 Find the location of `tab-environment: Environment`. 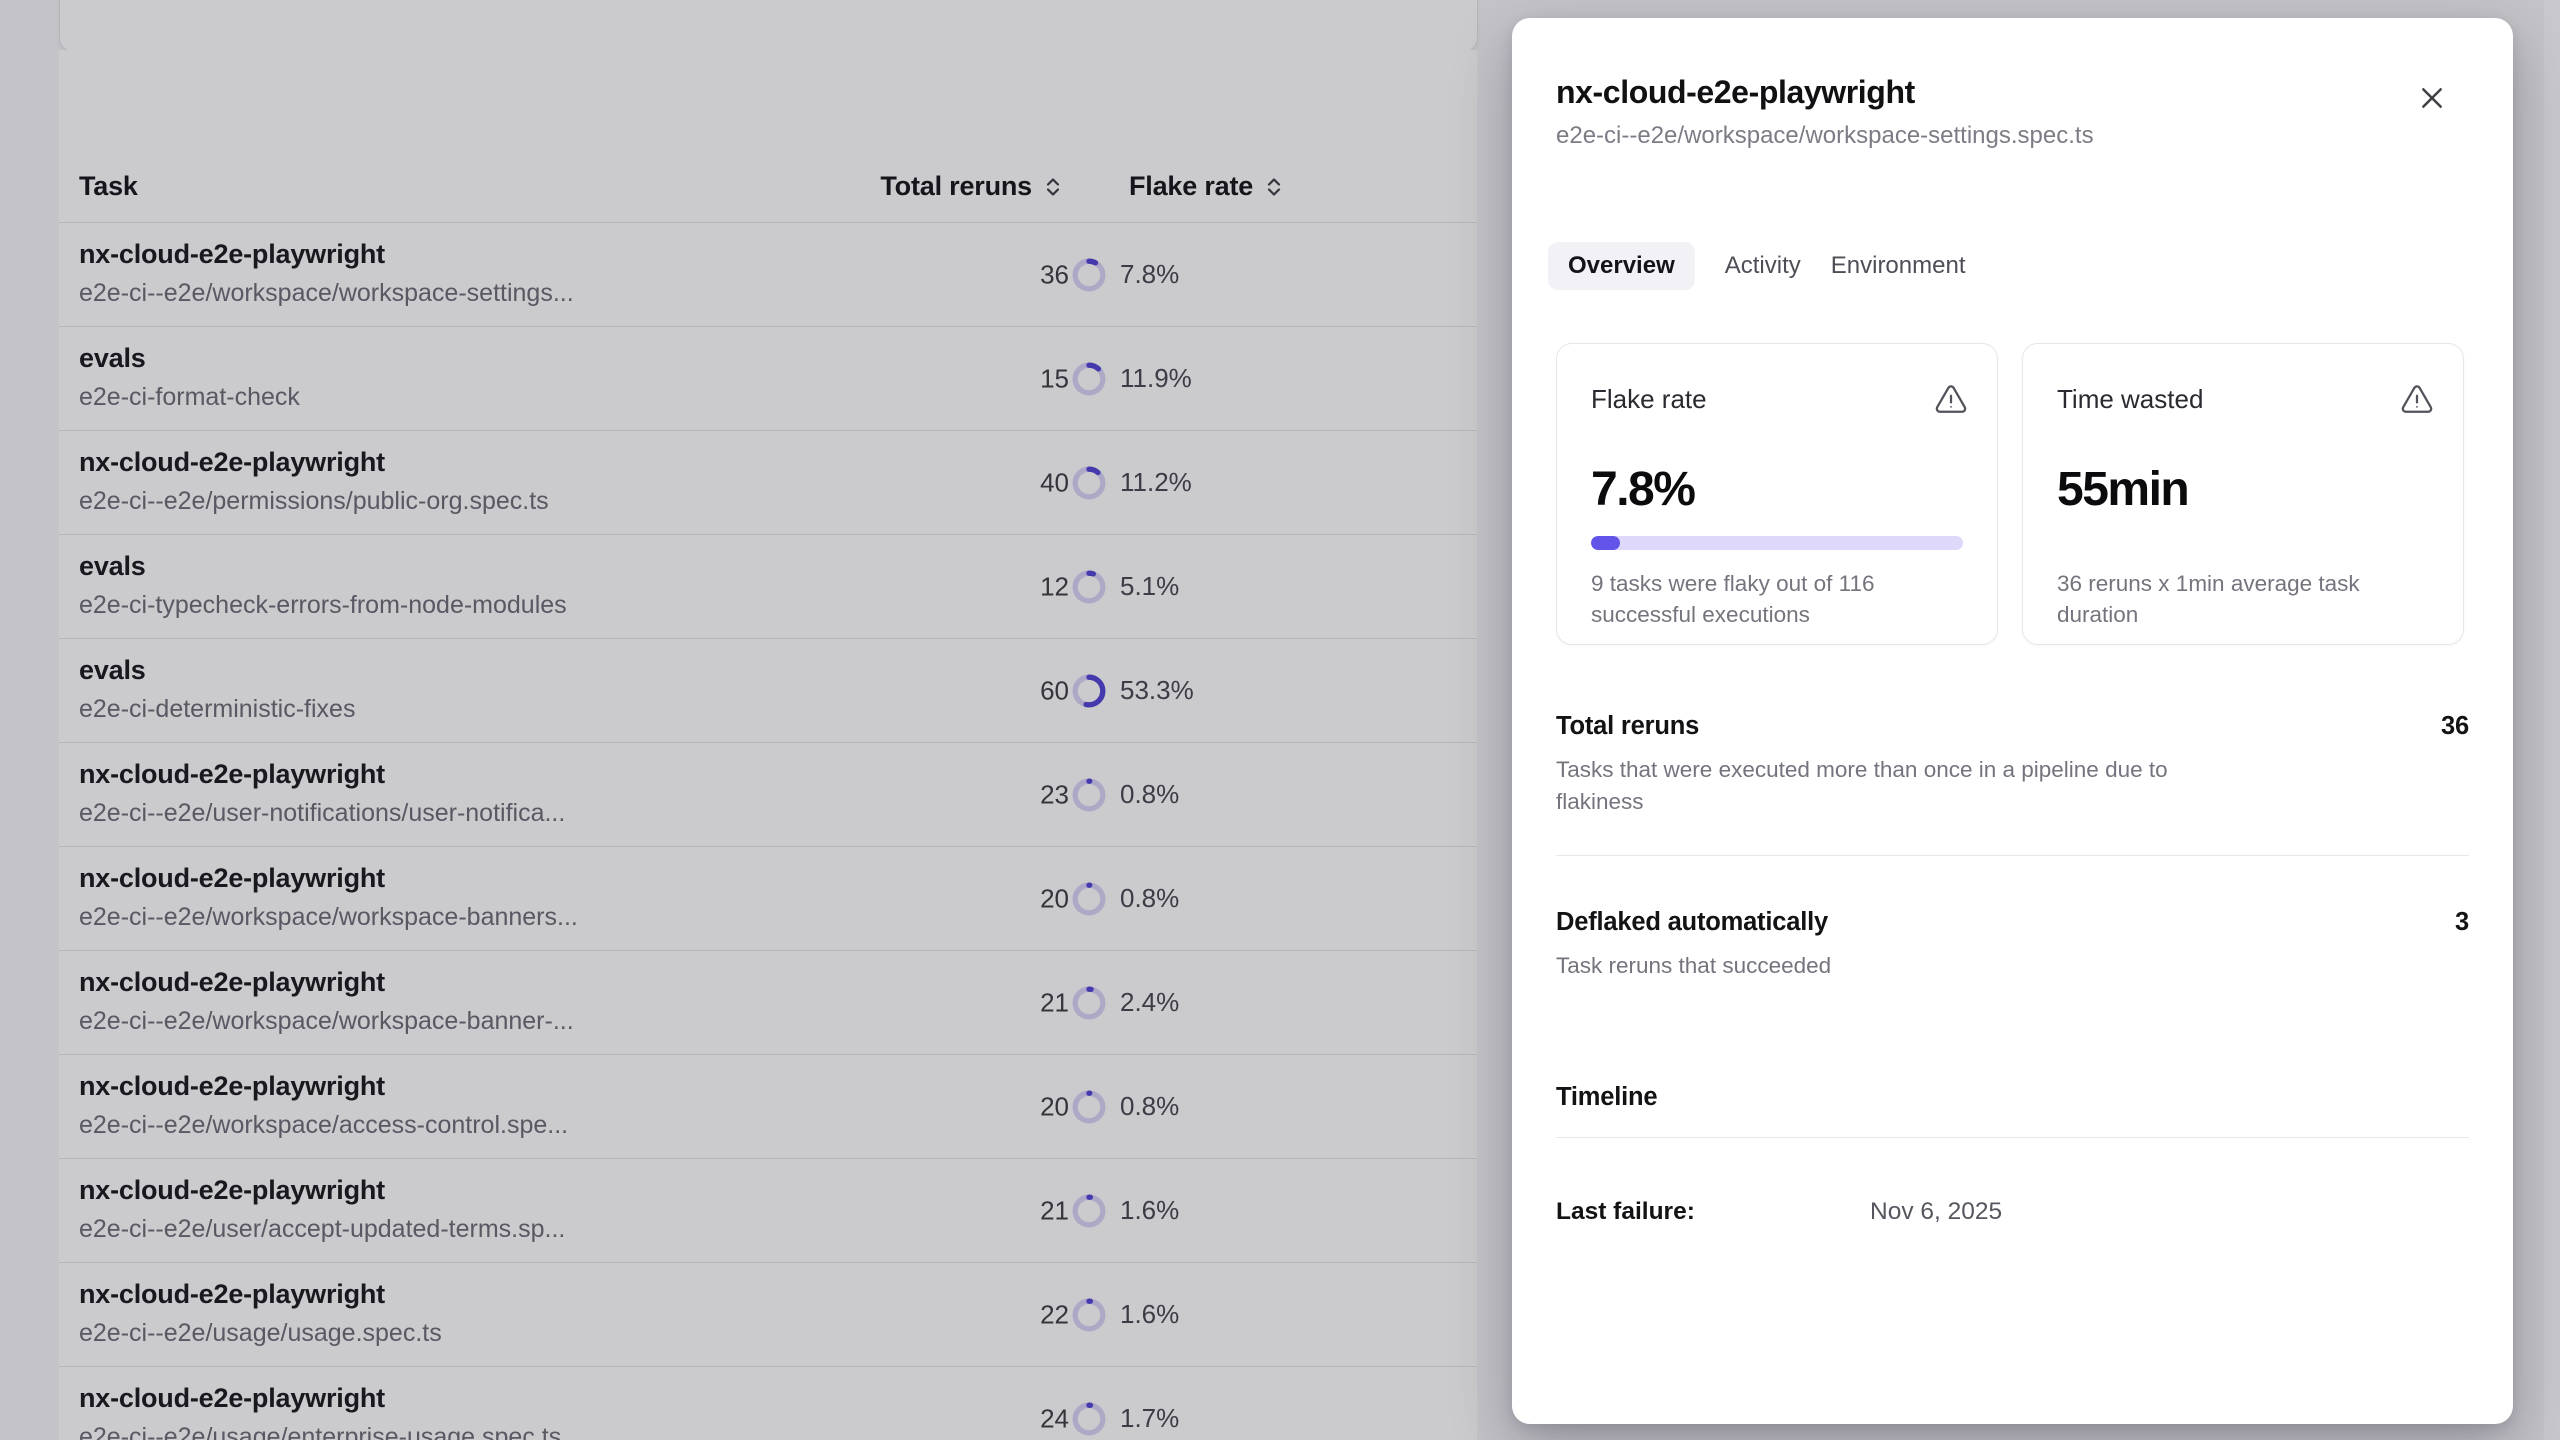

tab-environment: Environment is located at coordinates (1898, 265).